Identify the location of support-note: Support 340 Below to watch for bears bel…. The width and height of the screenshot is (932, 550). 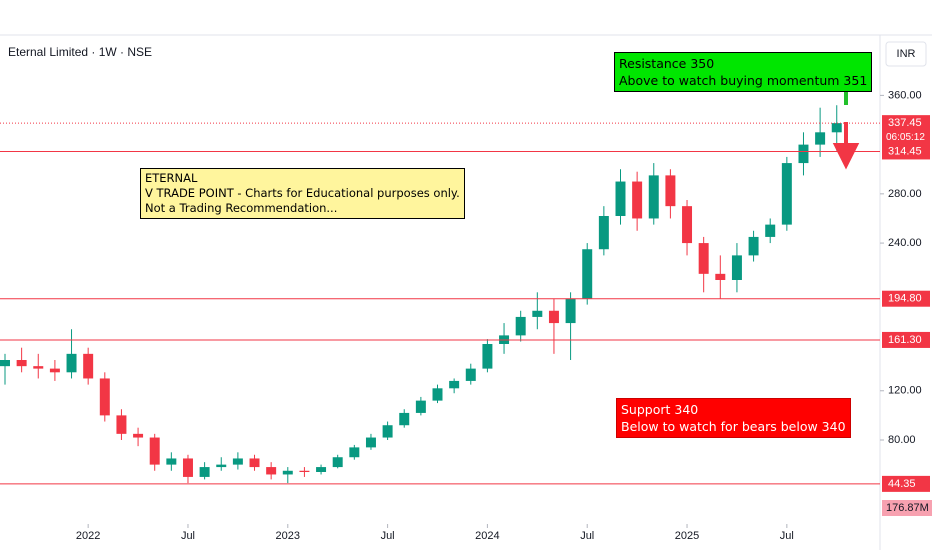
(733, 418).